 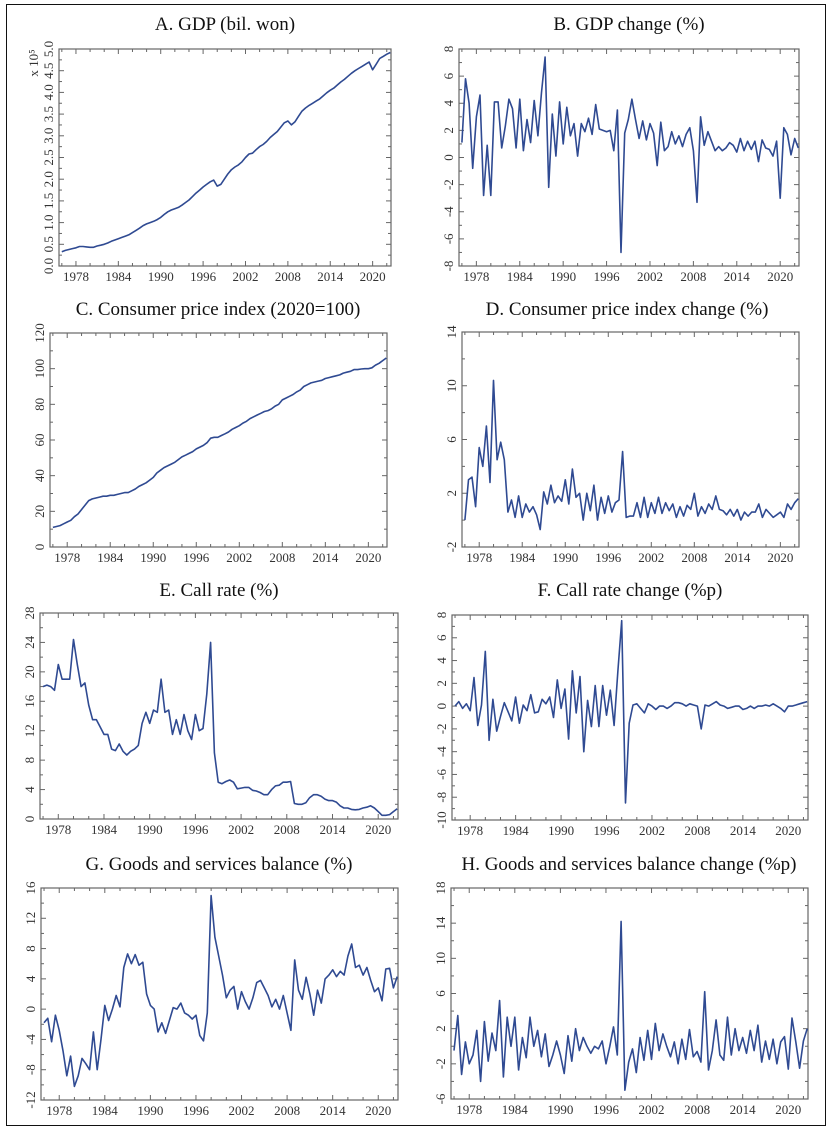 I want to click on series-line-a, so click(x=226, y=152).